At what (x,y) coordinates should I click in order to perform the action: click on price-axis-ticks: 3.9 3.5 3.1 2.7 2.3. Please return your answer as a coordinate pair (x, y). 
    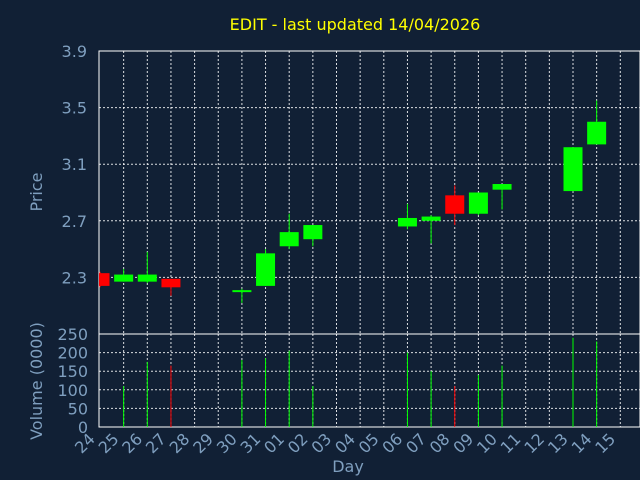
    Looking at the image, I should click on (74, 164).